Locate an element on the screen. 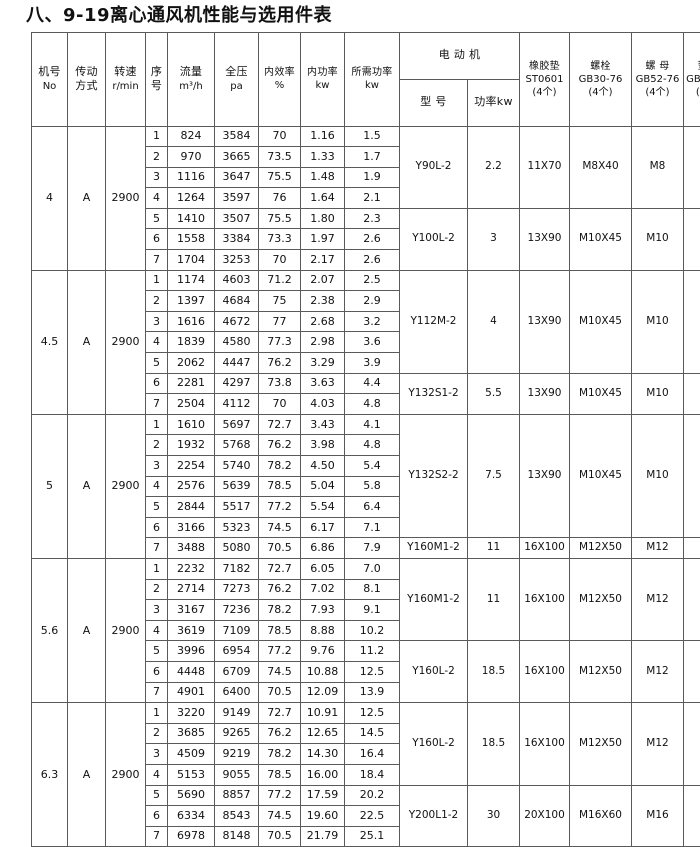 The width and height of the screenshot is (700, 847). cell-pressure: 8543 is located at coordinates (237, 816).